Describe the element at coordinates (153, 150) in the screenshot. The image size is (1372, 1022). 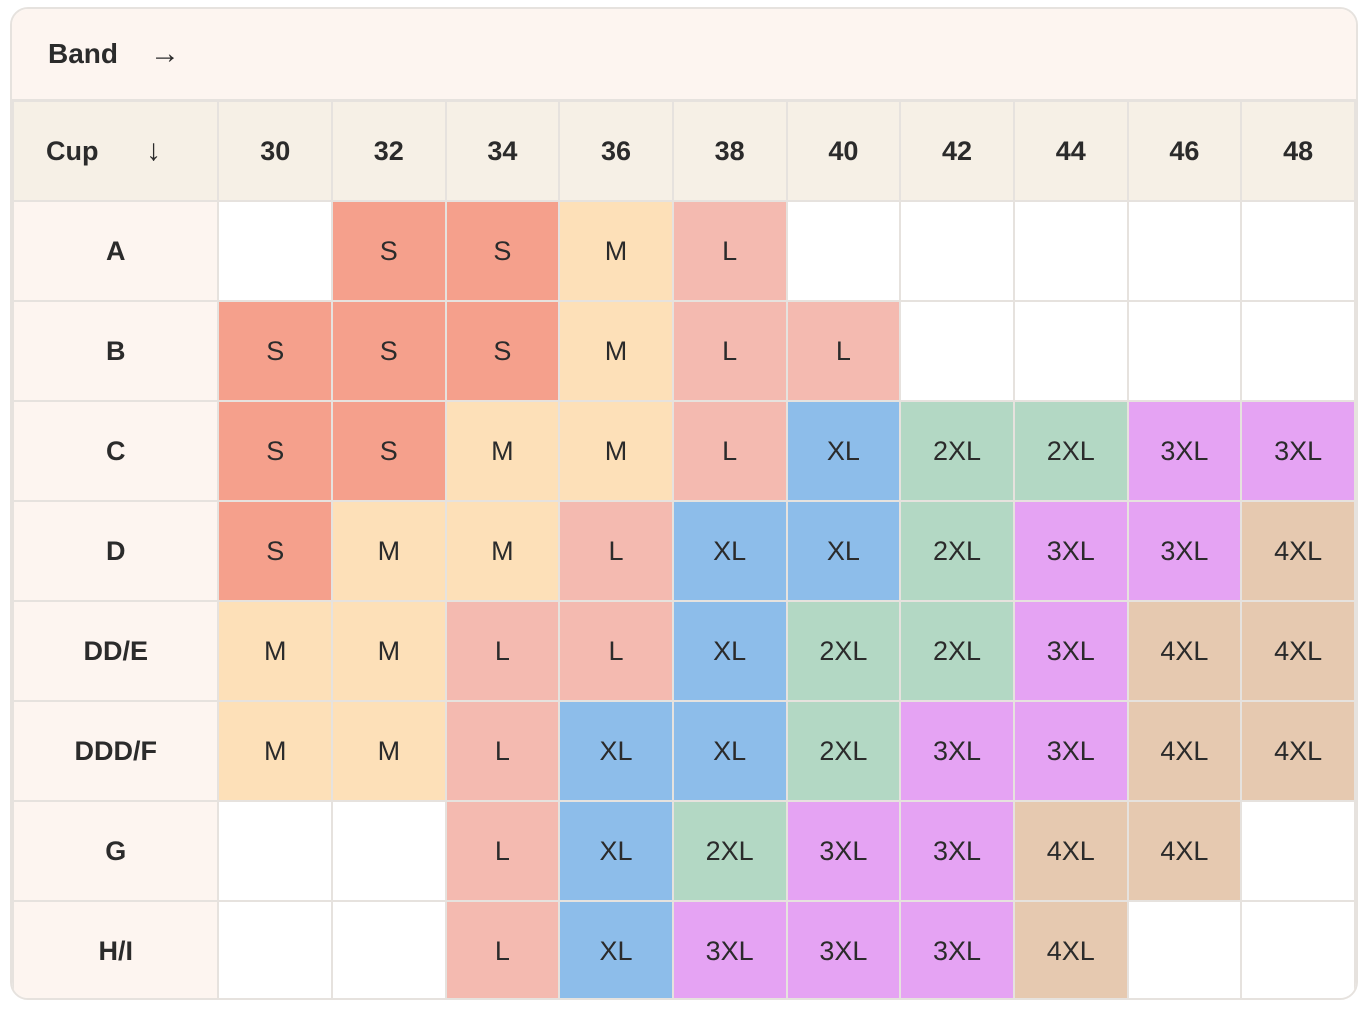
I see `down-arrow-icon: ↓` at that location.